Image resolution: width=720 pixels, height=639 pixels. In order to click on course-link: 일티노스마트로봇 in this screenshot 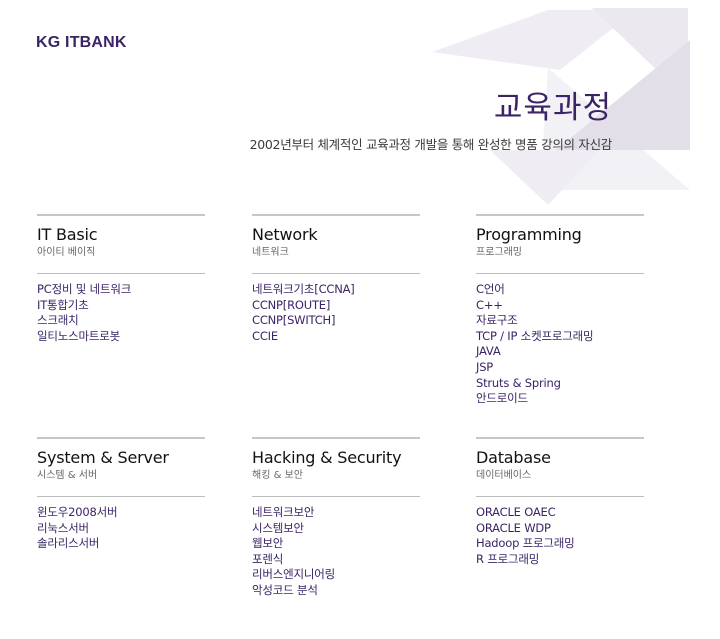, I will do `click(79, 335)`.